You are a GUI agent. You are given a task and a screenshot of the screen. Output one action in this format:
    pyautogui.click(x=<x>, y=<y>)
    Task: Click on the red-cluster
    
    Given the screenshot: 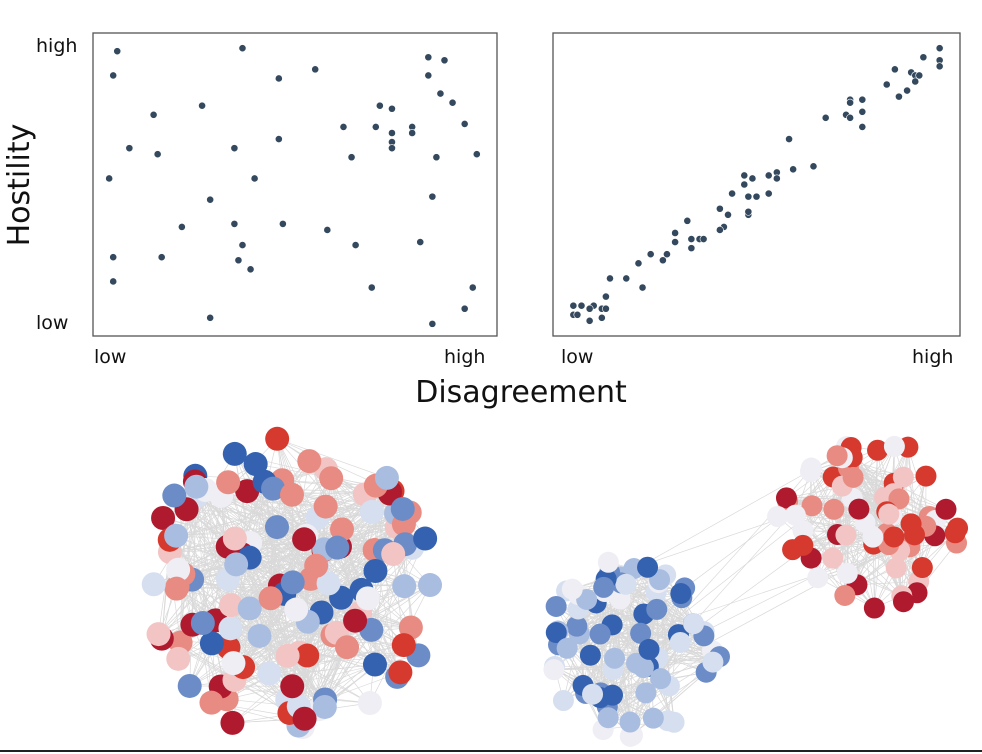 What is the action you would take?
    pyautogui.click(x=868, y=527)
    